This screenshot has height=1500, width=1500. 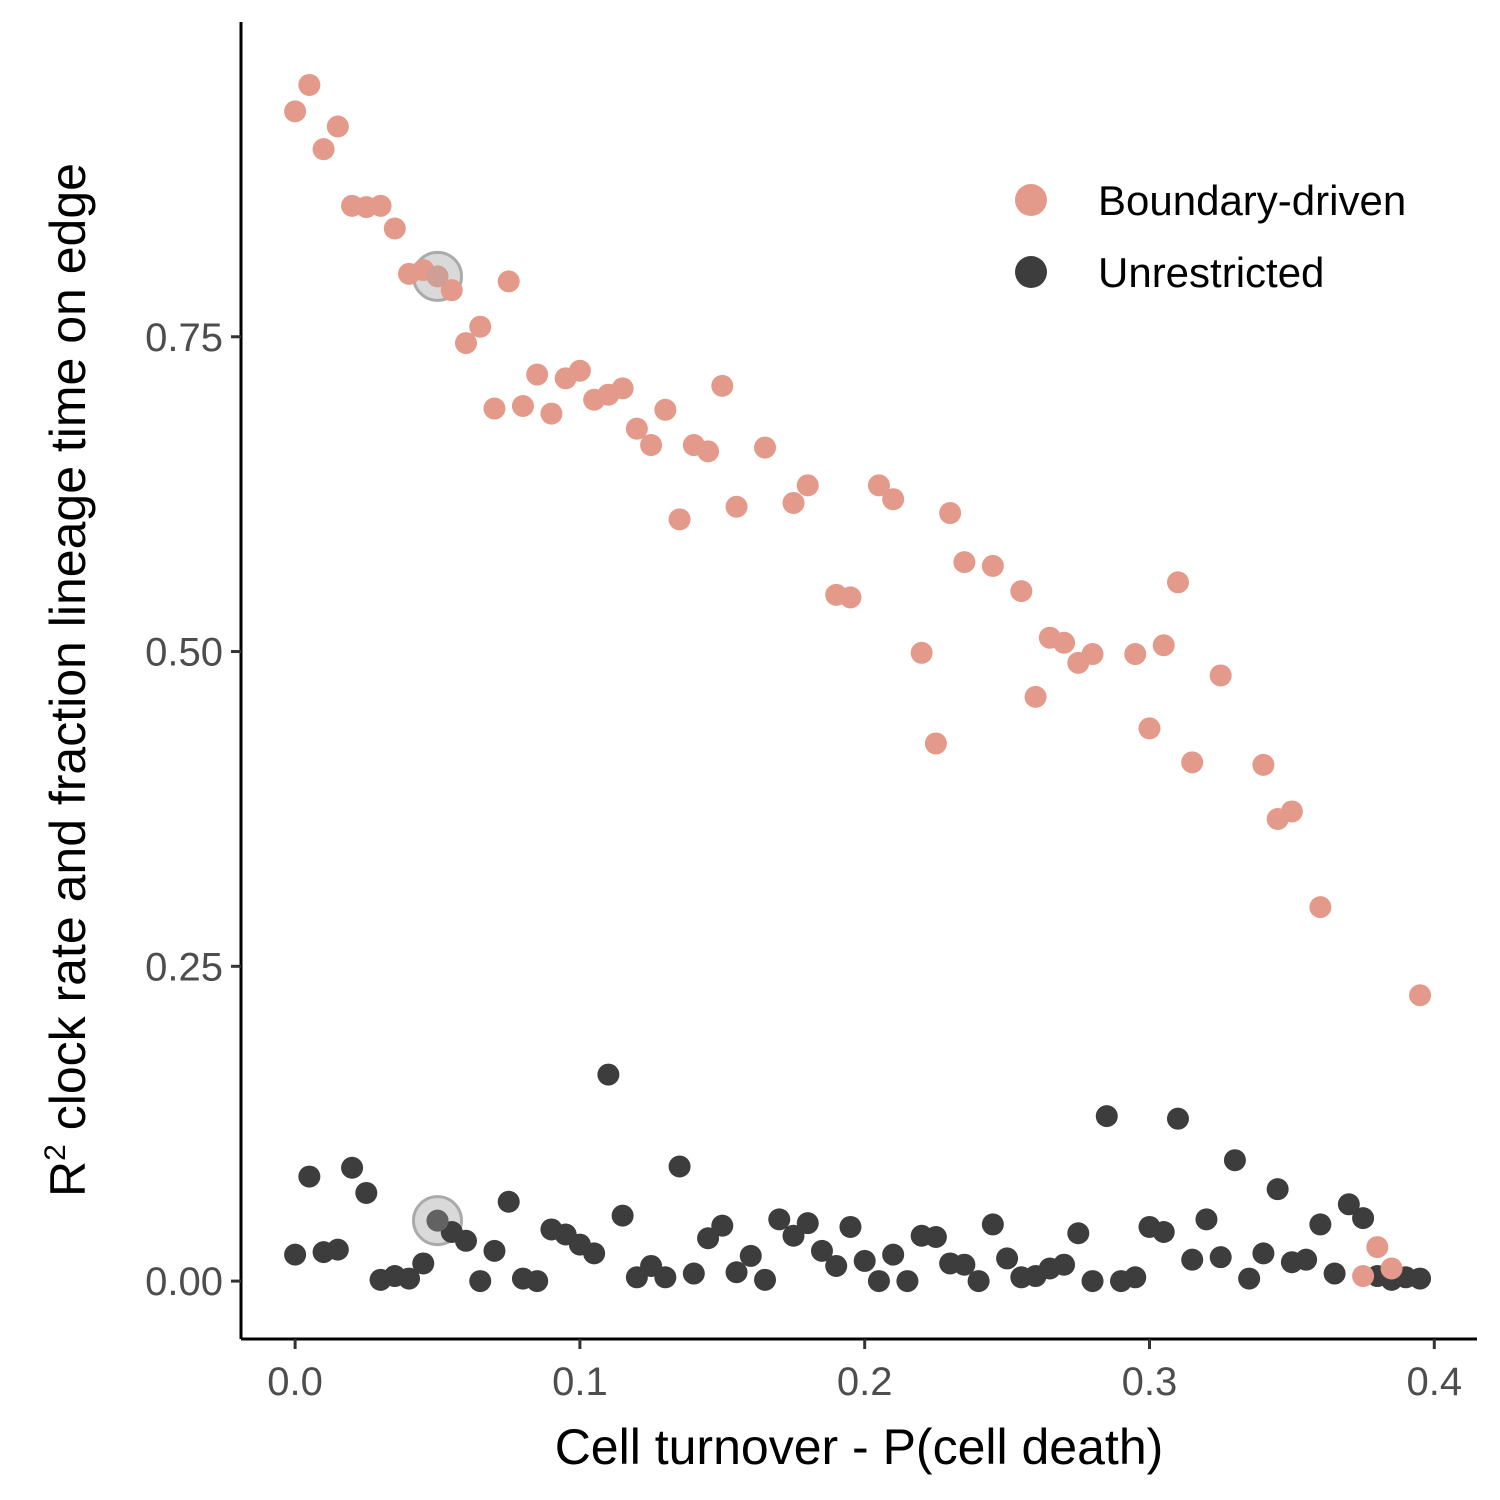 What do you see at coordinates (184, 653) in the screenshot?
I see `y-tick-label: 0.50` at bounding box center [184, 653].